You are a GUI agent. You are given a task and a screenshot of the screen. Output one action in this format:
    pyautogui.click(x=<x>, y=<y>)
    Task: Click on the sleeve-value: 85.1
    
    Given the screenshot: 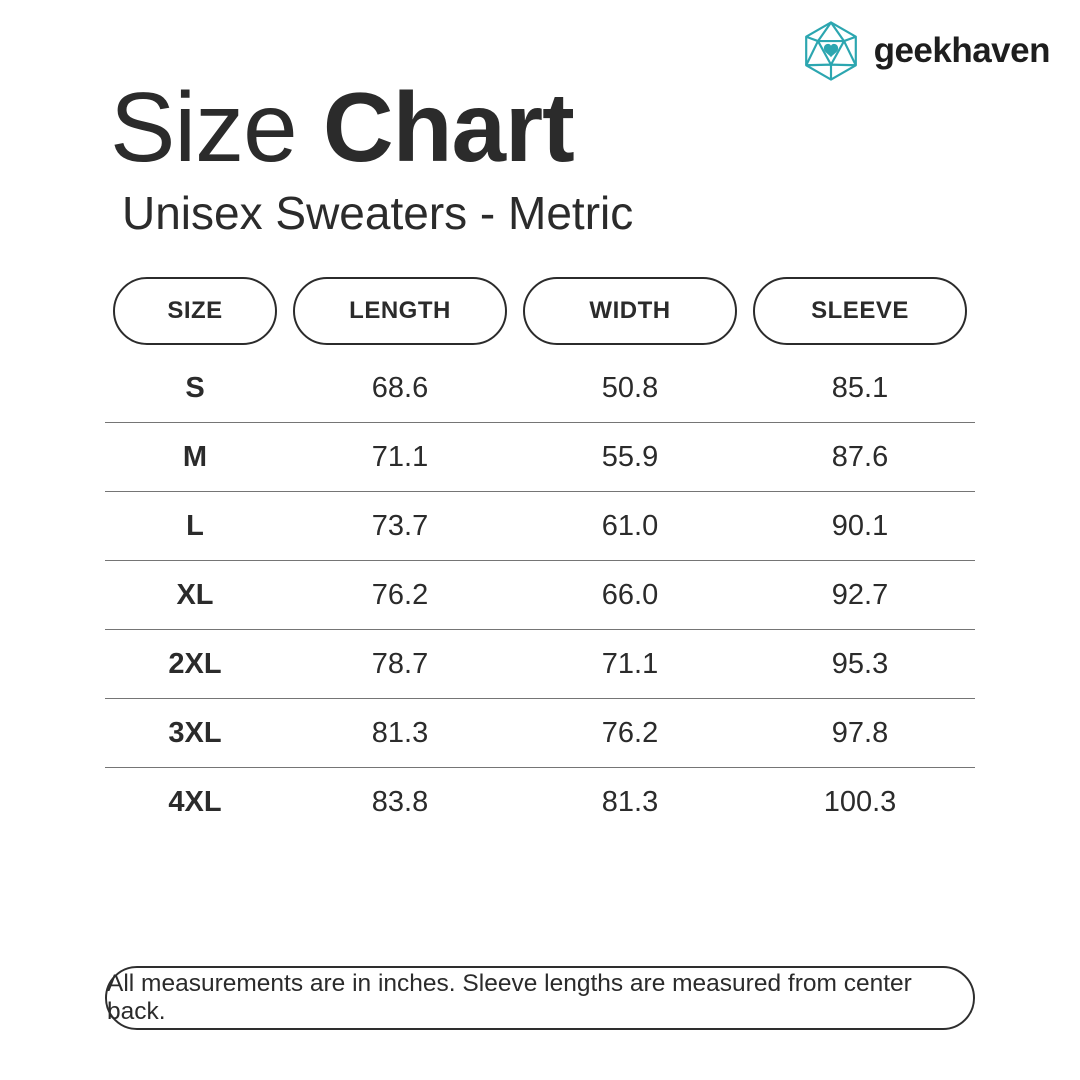 What is the action you would take?
    pyautogui.click(x=860, y=387)
    